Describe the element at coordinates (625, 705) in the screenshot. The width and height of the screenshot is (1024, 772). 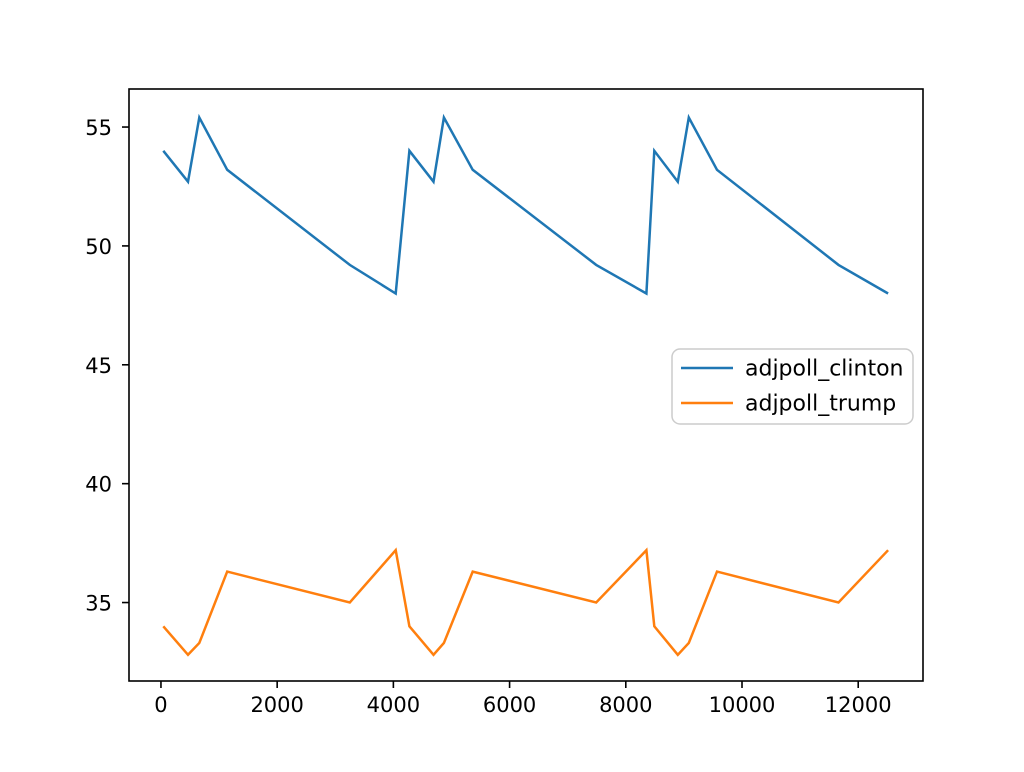
I see `x-tick-label: 8000` at that location.